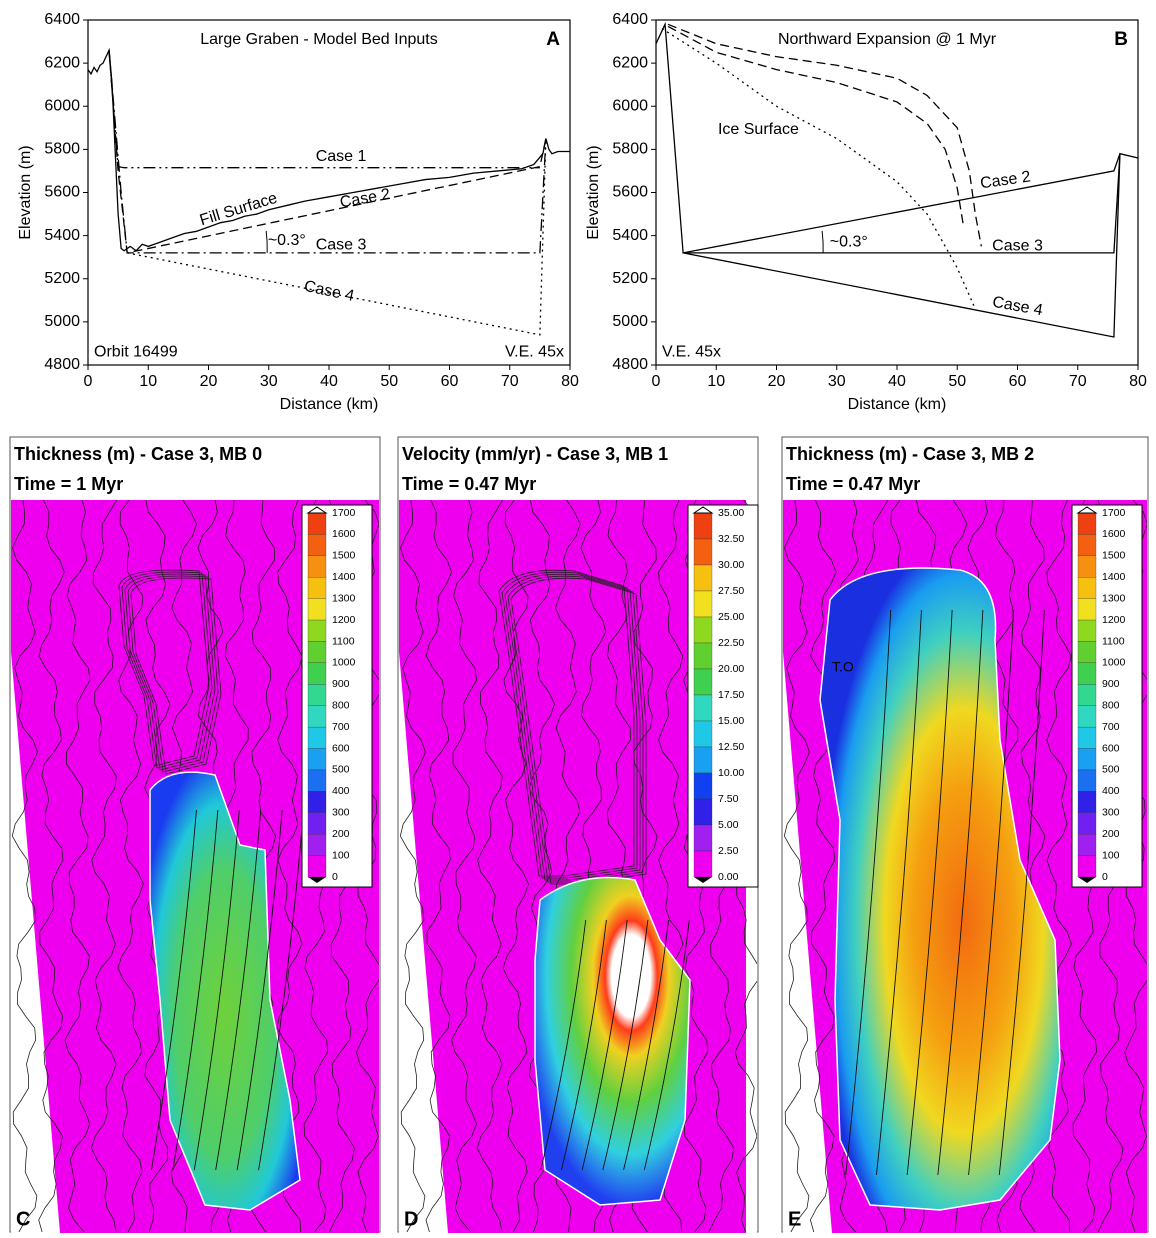  I want to click on colorbar-label: 1600, so click(1114, 534).